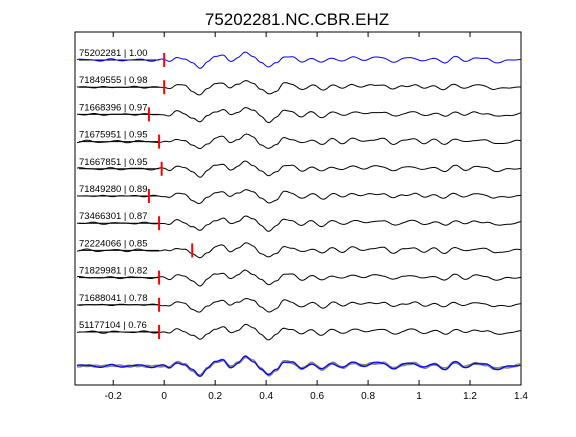  Describe the element at coordinates (215, 396) in the screenshot. I see `x-tick-label: 0.2` at that location.